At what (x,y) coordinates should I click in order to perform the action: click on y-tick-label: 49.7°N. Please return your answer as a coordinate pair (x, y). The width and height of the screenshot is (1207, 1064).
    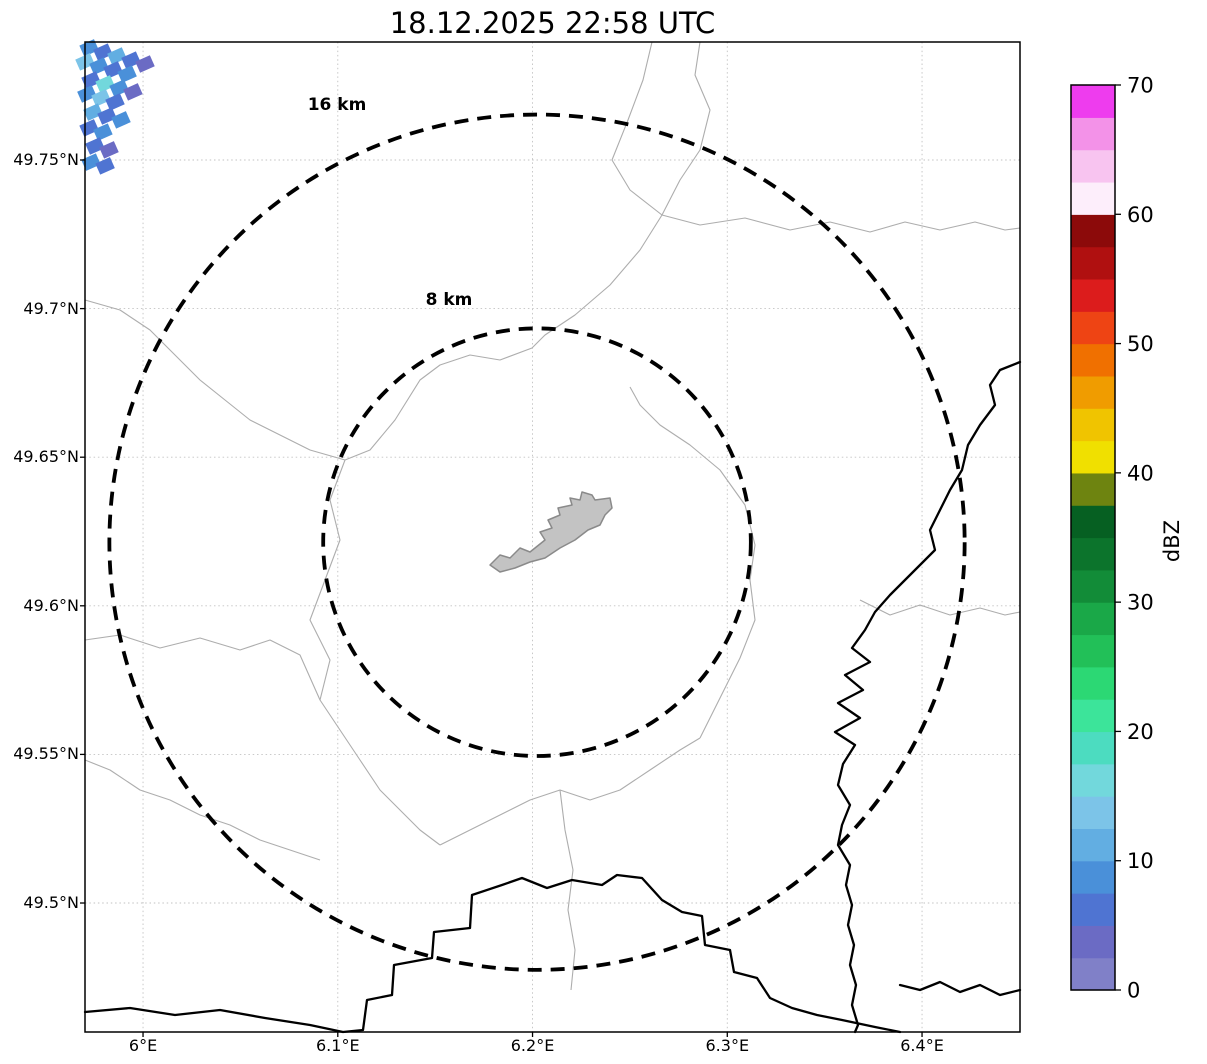
    Looking at the image, I should click on (51, 308).